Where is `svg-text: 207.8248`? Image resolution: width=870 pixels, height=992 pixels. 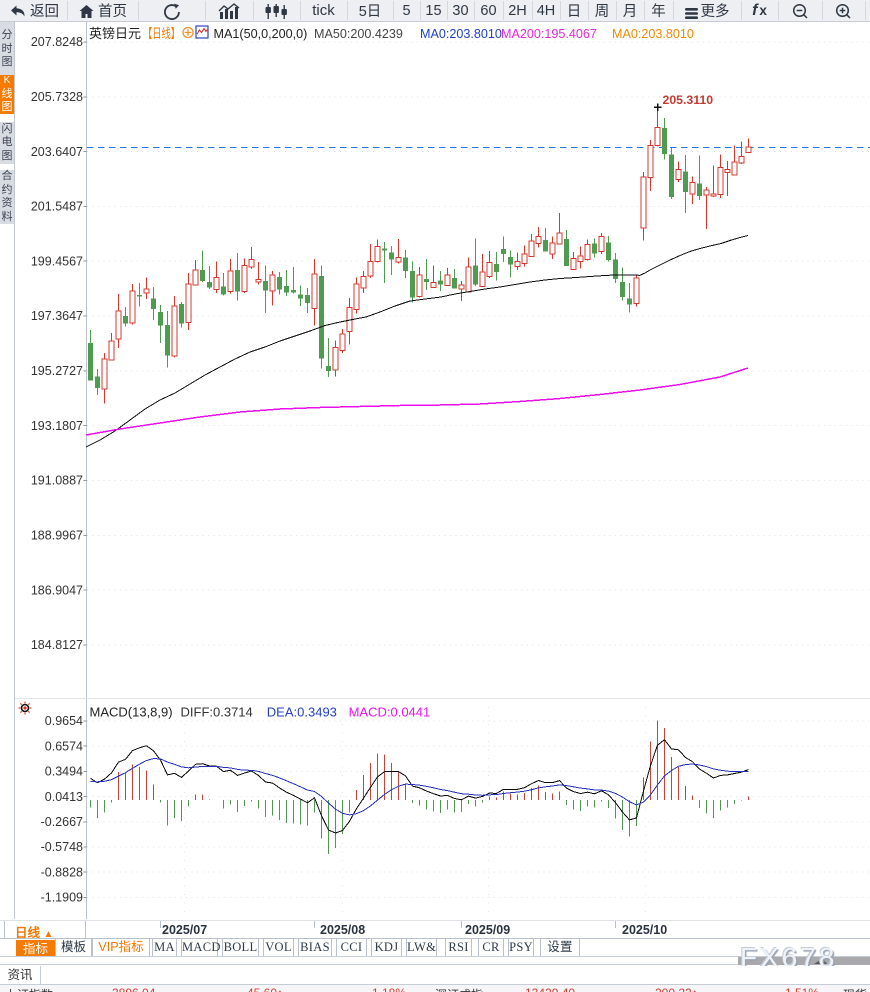
svg-text: 207.8248 is located at coordinates (57, 42).